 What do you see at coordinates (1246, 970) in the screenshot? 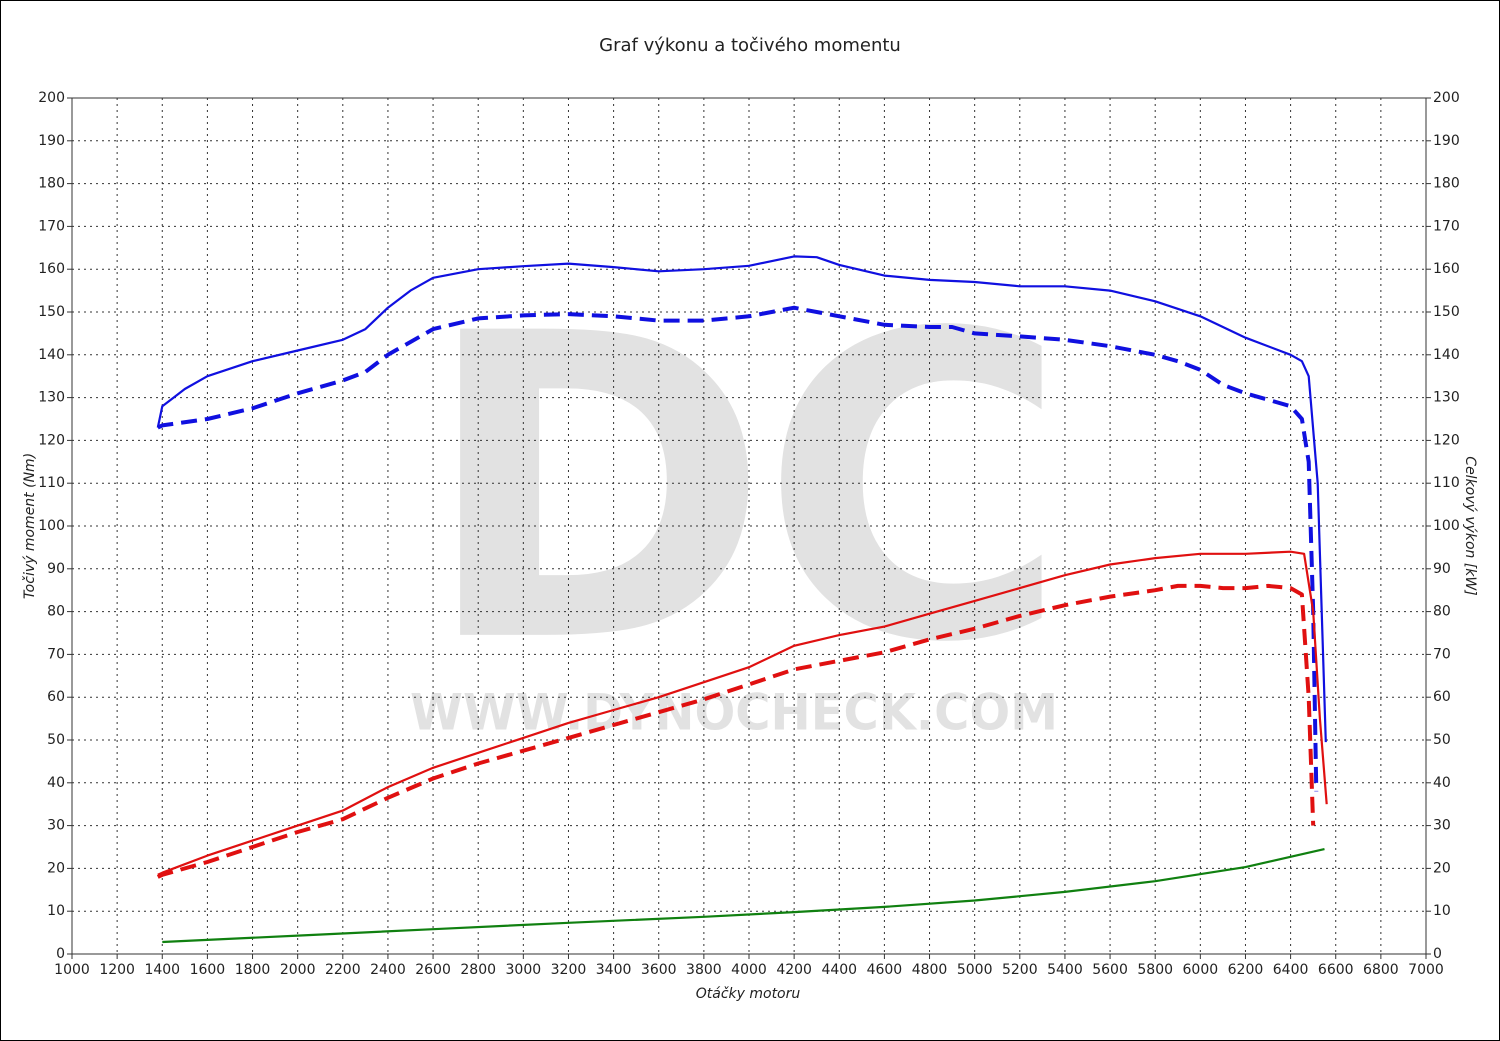
I see `x-tick-label: 6200` at bounding box center [1246, 970].